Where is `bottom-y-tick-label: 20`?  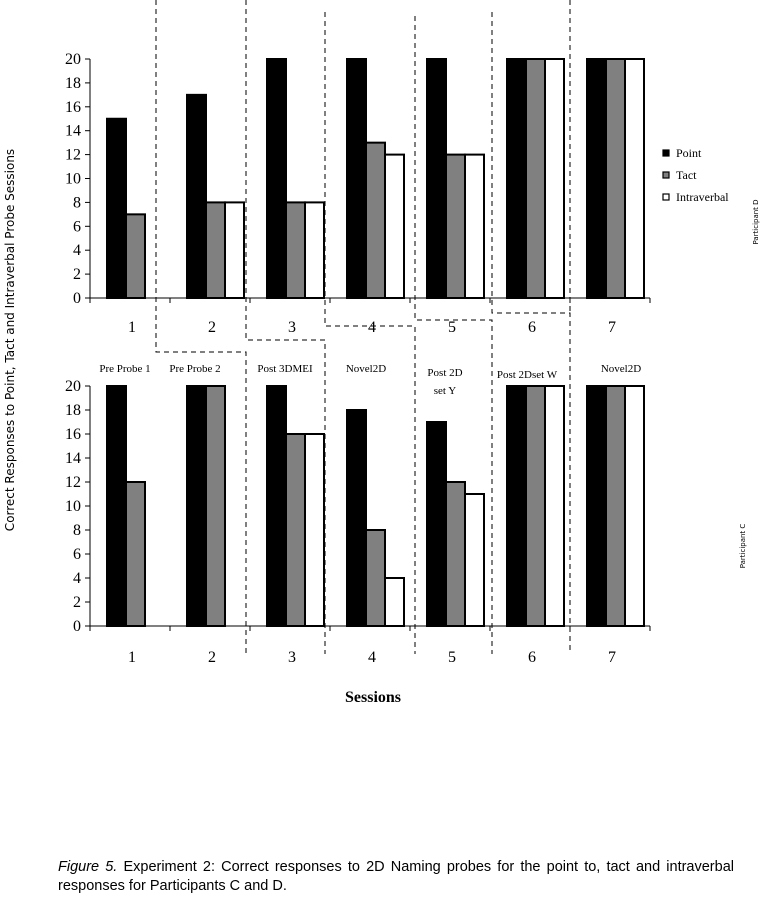
bottom-y-tick-label: 20 is located at coordinates (73, 386).